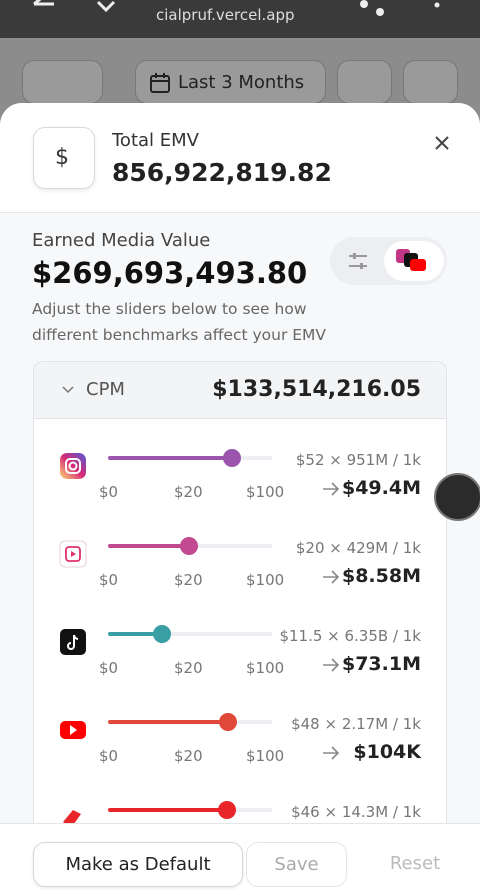  I want to click on total-label: Total EMV, so click(155, 140).